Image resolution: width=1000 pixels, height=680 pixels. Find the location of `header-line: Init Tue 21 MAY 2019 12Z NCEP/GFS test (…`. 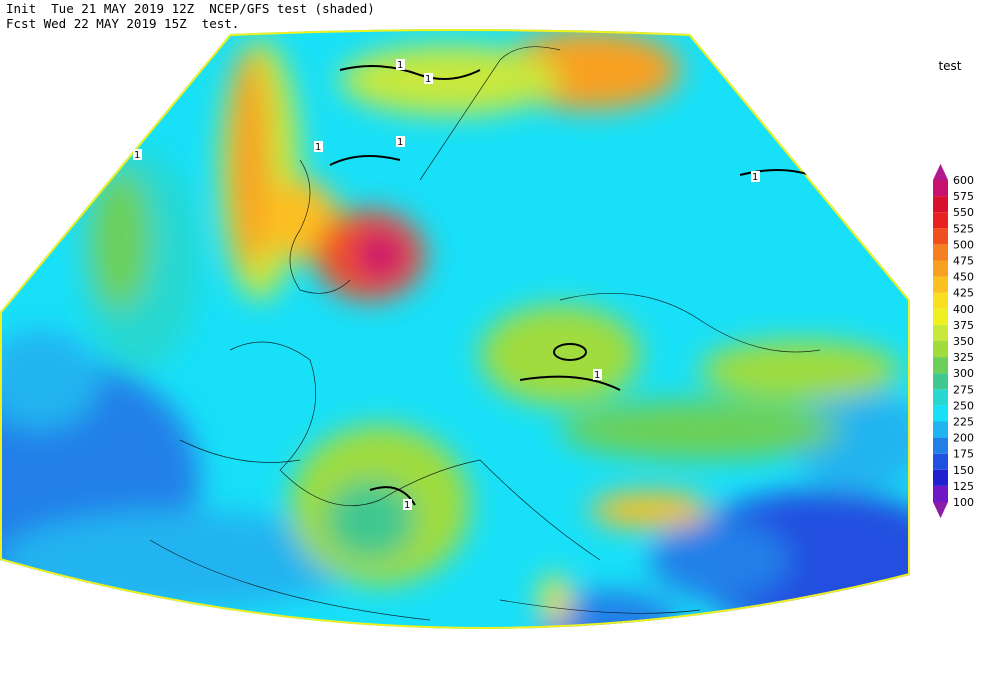

header-line: Init Tue 21 MAY 2019 12Z NCEP/GFS test (… is located at coordinates (190, 8).